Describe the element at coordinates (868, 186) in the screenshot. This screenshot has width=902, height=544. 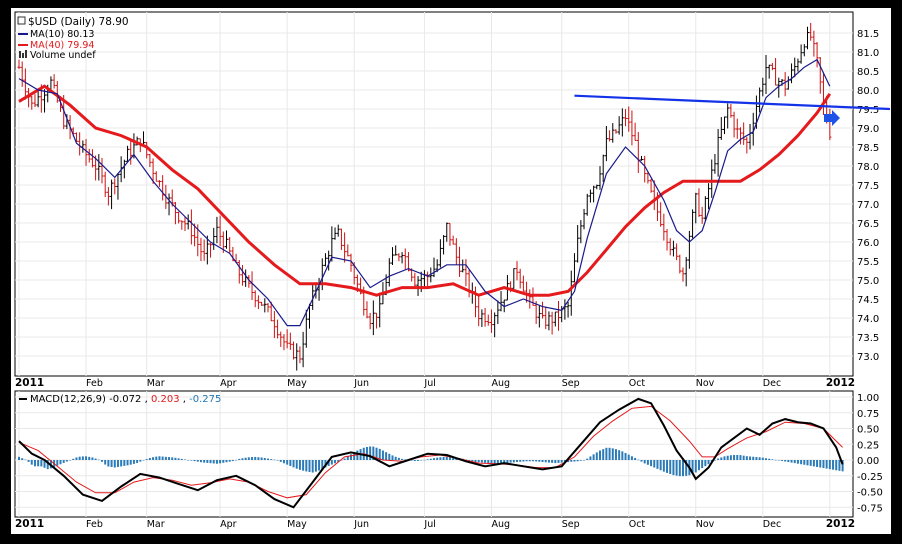
I see `price-y-tick-label: 77.5` at that location.